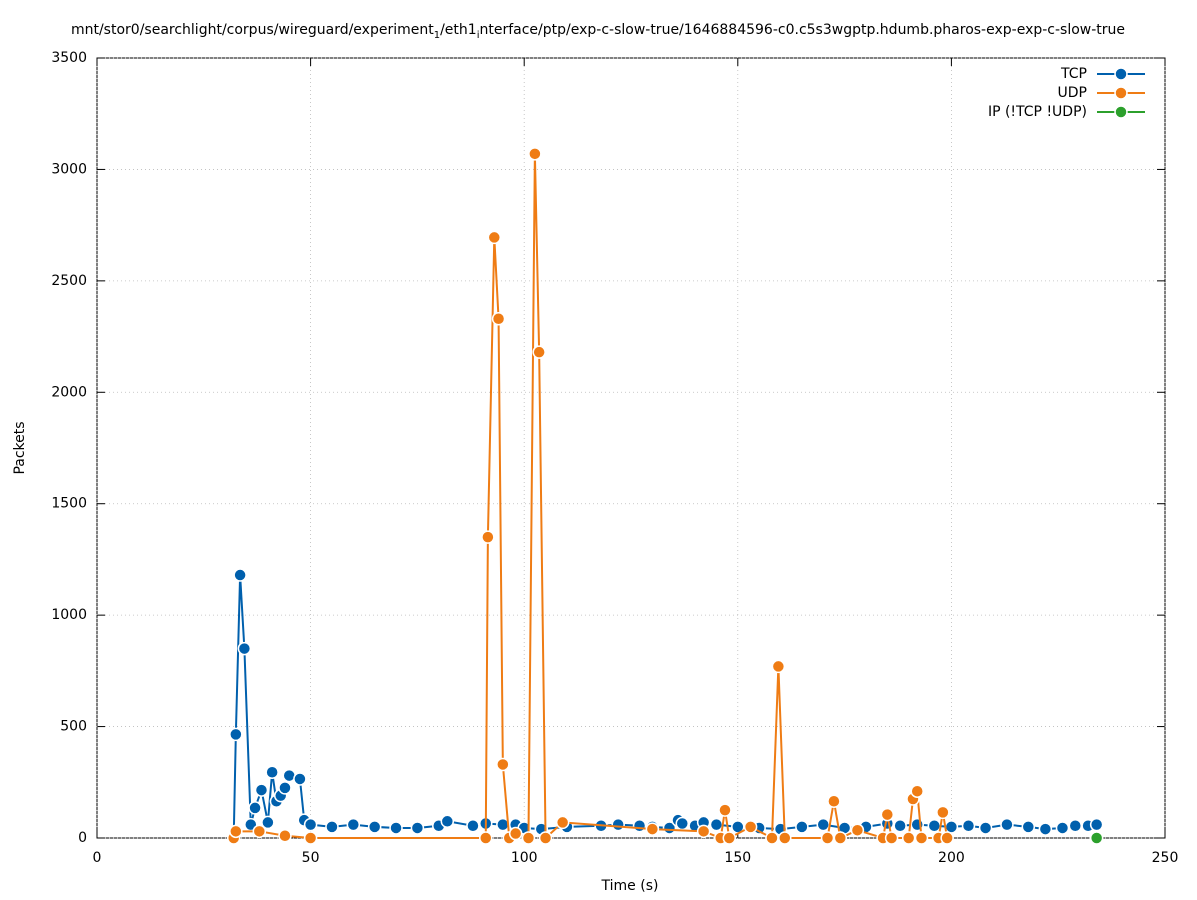 This screenshot has height=900, width=1197. Describe the element at coordinates (1165, 858) in the screenshot. I see `x-tick-label: 250` at that location.